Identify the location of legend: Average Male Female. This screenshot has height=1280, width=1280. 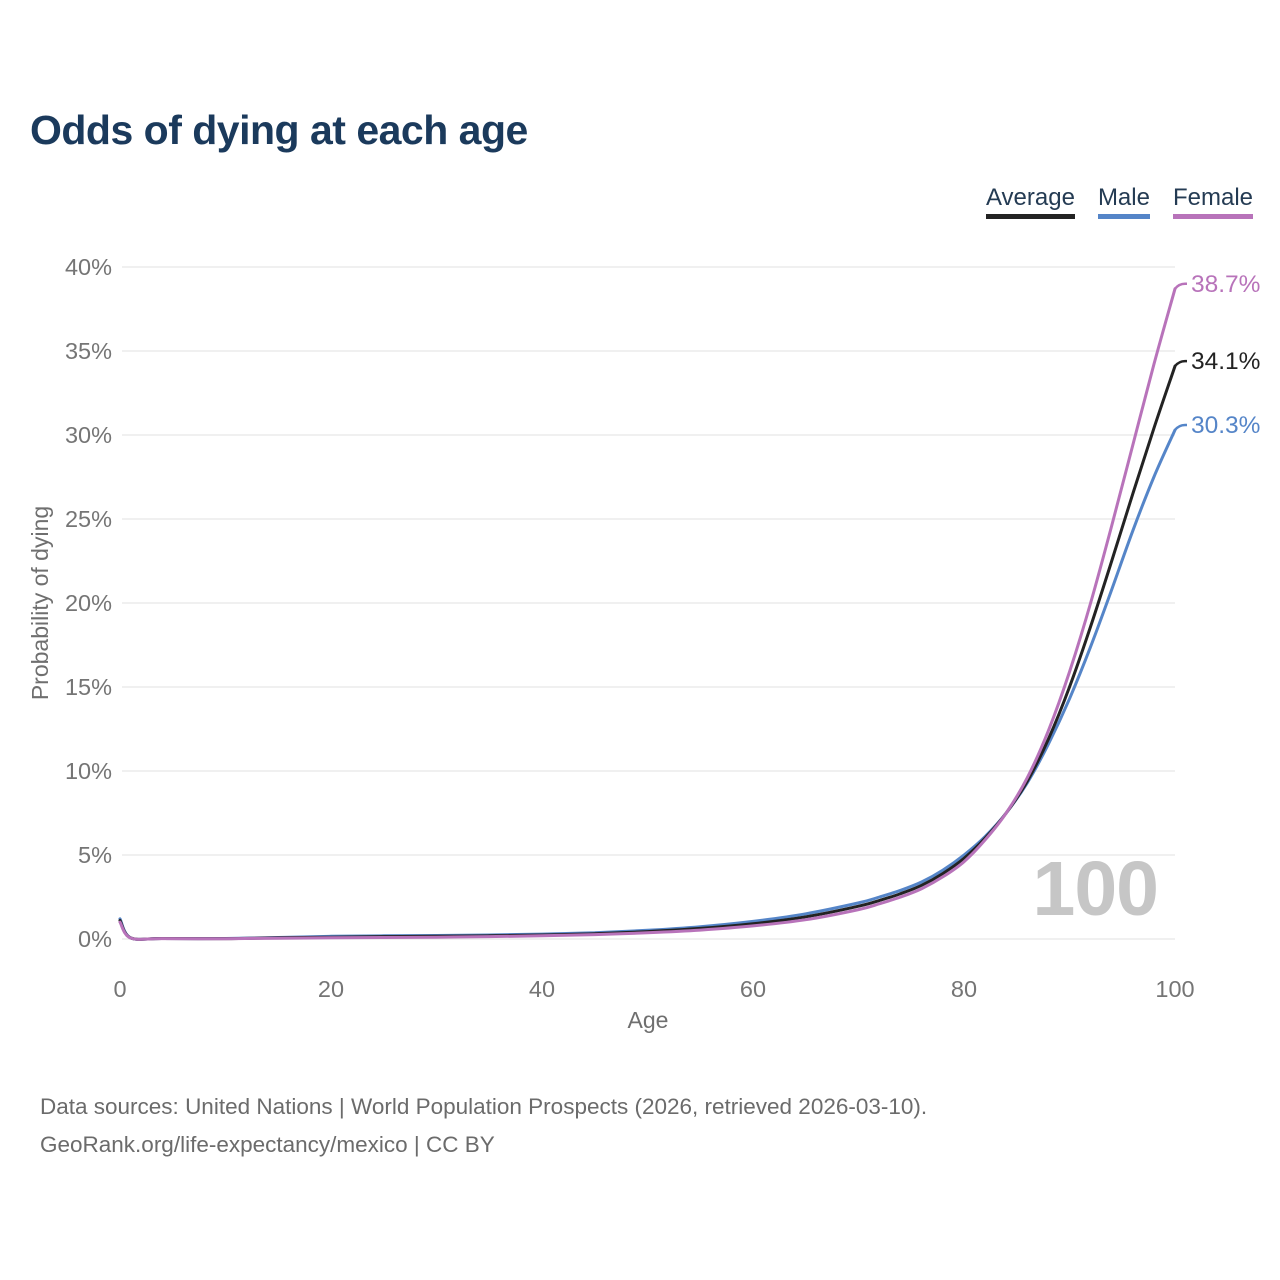
(1119, 201).